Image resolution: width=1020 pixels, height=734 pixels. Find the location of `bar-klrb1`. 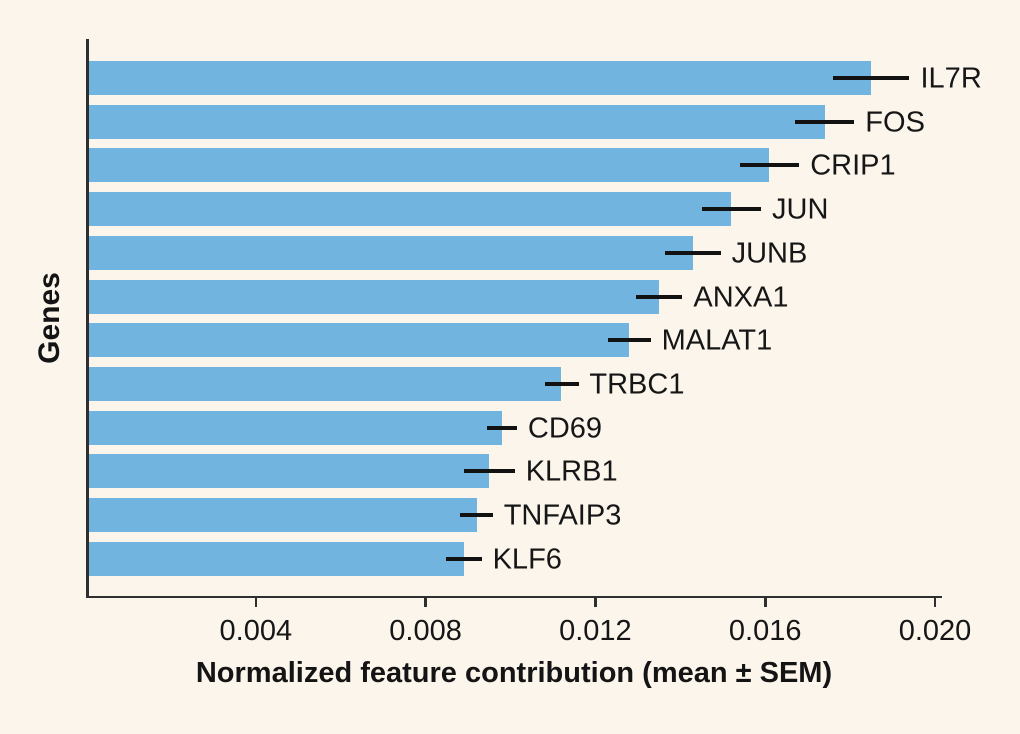

bar-klrb1 is located at coordinates (288, 471).